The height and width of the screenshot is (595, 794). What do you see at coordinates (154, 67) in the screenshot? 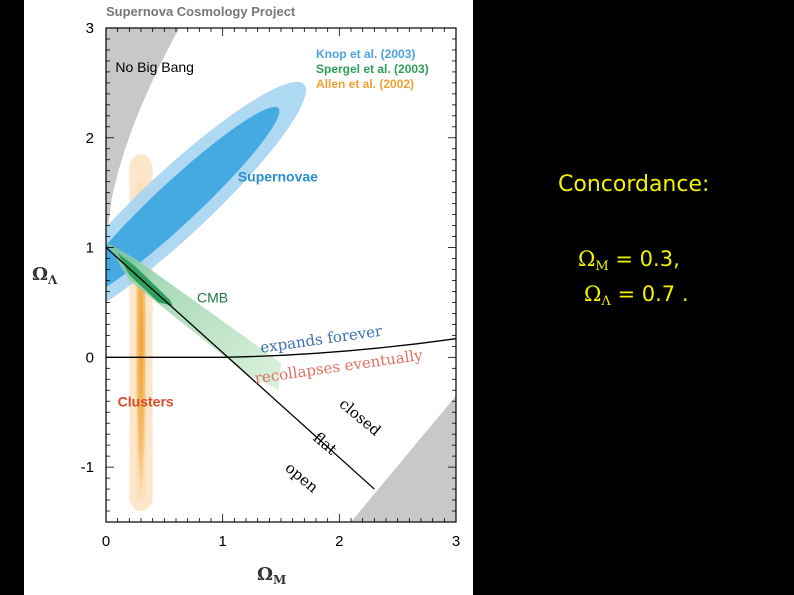
I see `no-big-bang-label: No Big Bang` at bounding box center [154, 67].